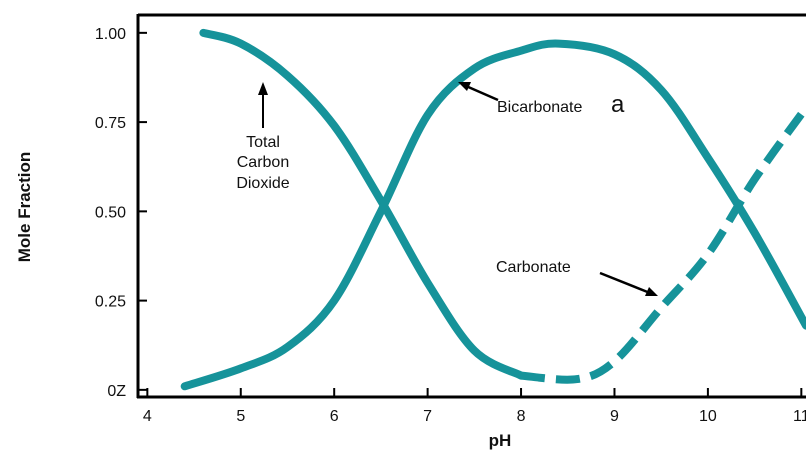 The height and width of the screenshot is (451, 806). I want to click on annotation-bicarbonate-suffix: a, so click(618, 104).